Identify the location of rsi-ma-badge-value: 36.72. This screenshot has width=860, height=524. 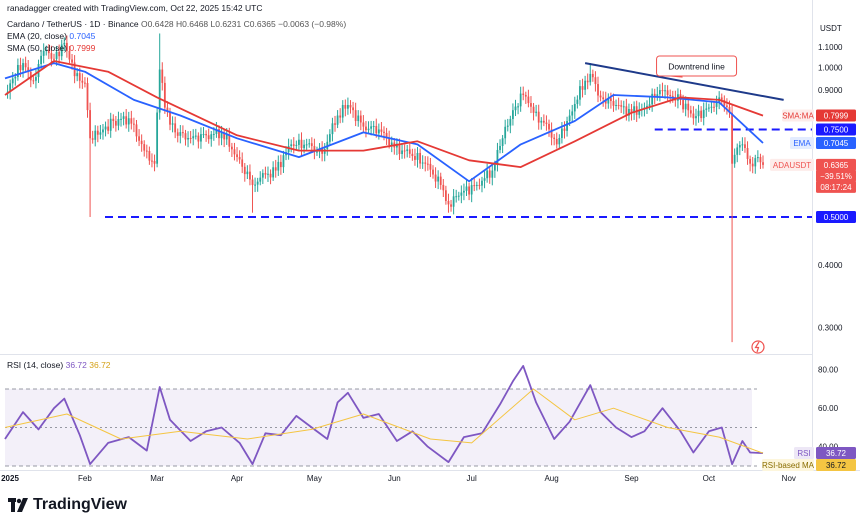
(836, 465).